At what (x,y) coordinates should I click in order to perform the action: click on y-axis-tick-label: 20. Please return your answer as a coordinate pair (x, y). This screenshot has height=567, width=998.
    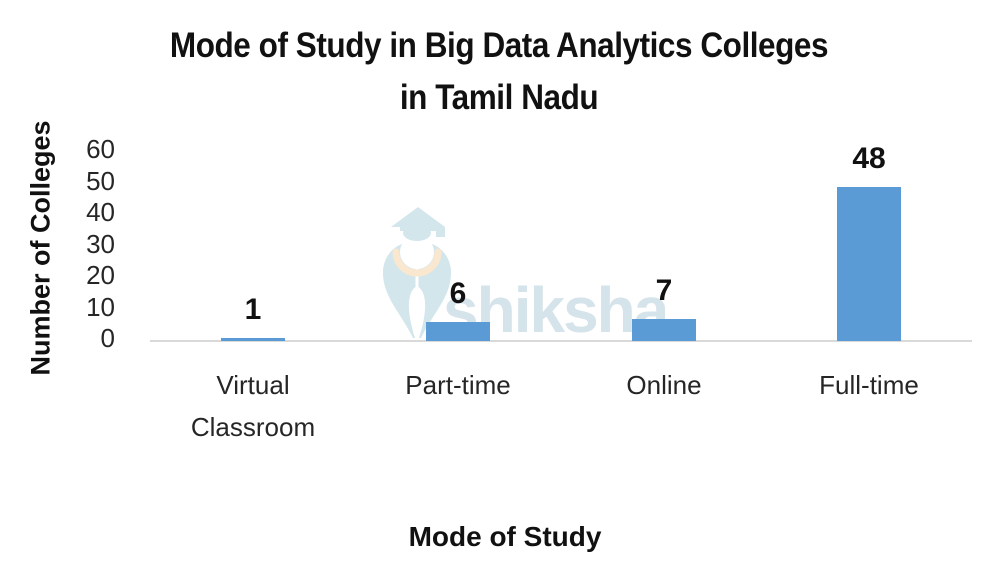
    Looking at the image, I should click on (100, 275).